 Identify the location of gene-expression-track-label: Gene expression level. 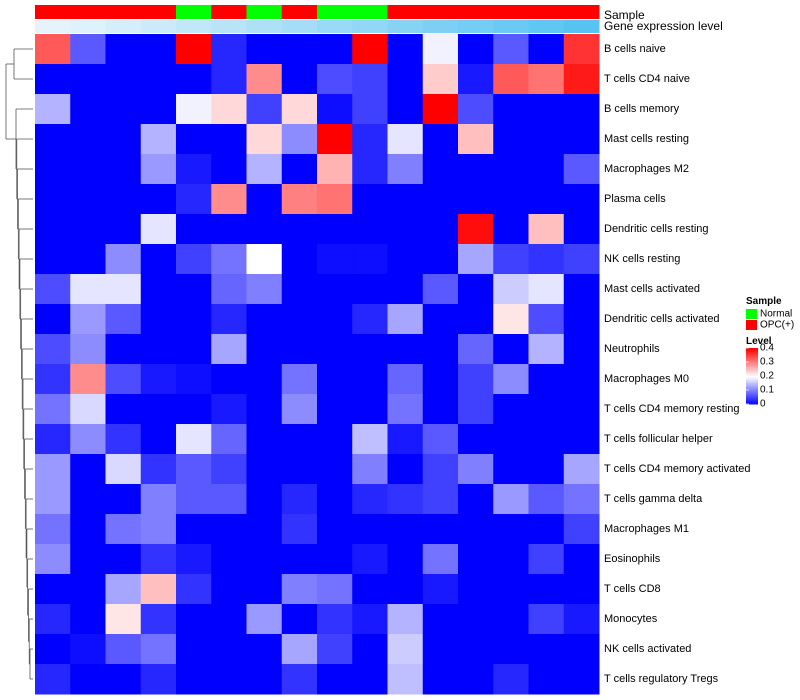
(663, 26).